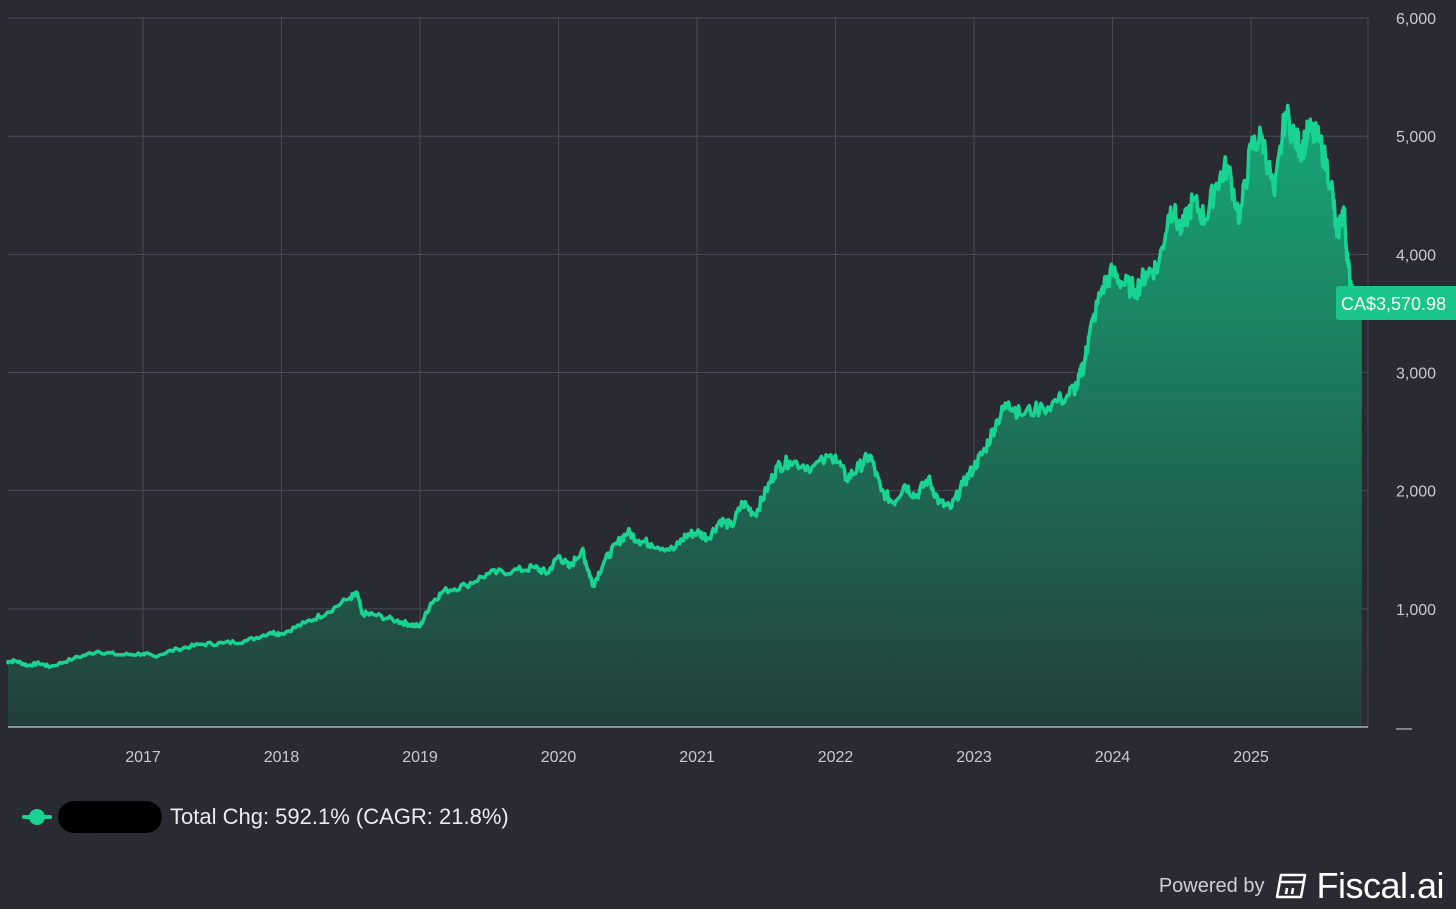  I want to click on brand-name: Fiscal.ai, so click(1380, 885).